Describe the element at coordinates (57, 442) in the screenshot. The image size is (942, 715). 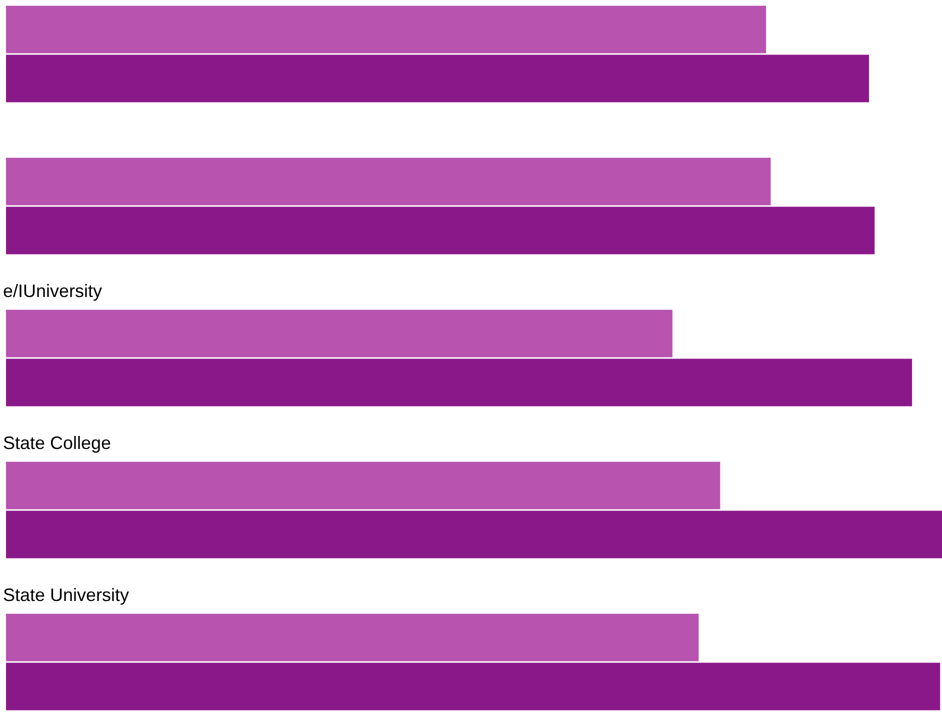
I see `y-tick-label: State College` at that location.